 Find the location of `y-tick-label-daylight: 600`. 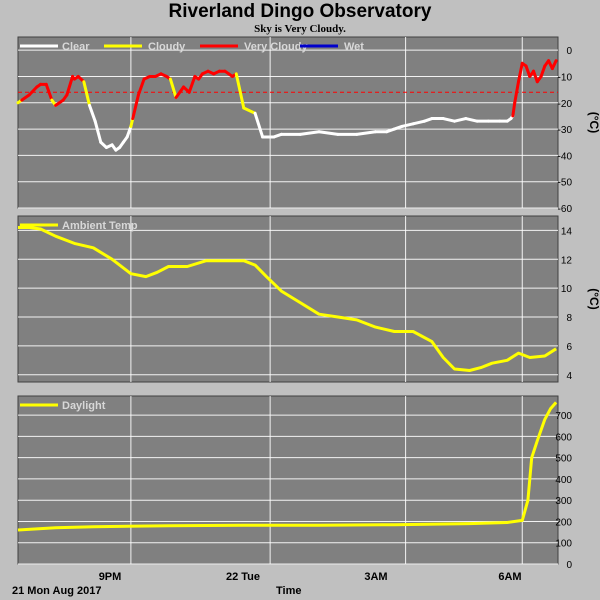

y-tick-label-daylight: 600 is located at coordinates (563, 437).